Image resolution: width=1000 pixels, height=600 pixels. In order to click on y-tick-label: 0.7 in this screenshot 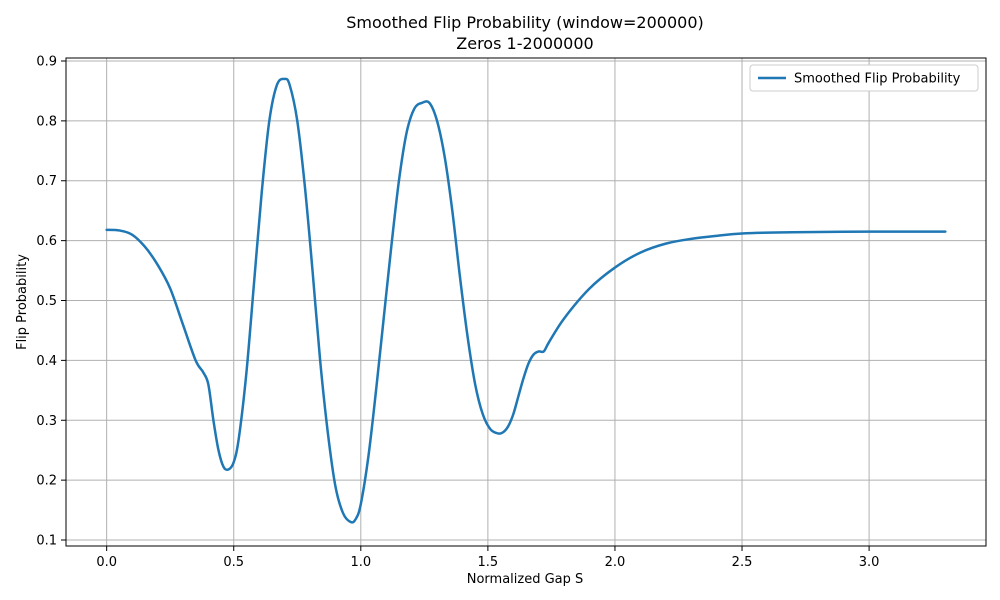, I will do `click(46, 181)`.